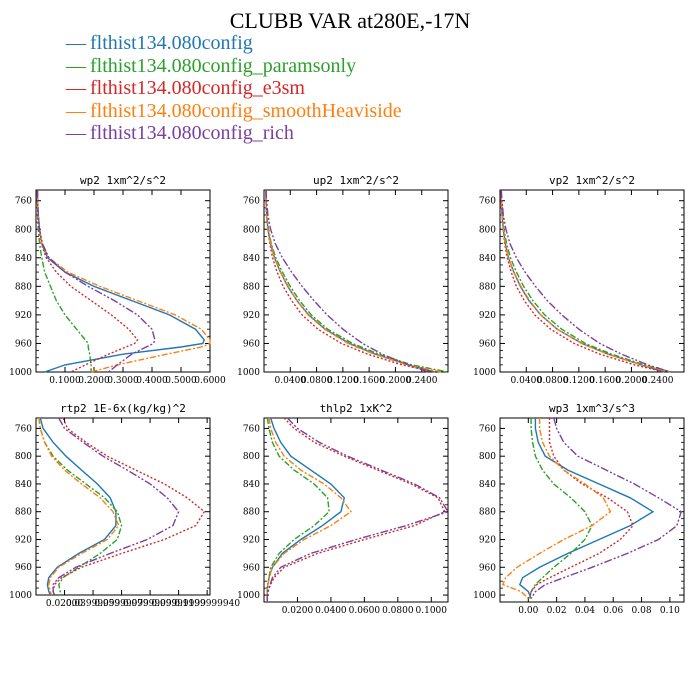  What do you see at coordinates (642, 611) in the screenshot?
I see `x-tick-label: 0.08` at bounding box center [642, 611].